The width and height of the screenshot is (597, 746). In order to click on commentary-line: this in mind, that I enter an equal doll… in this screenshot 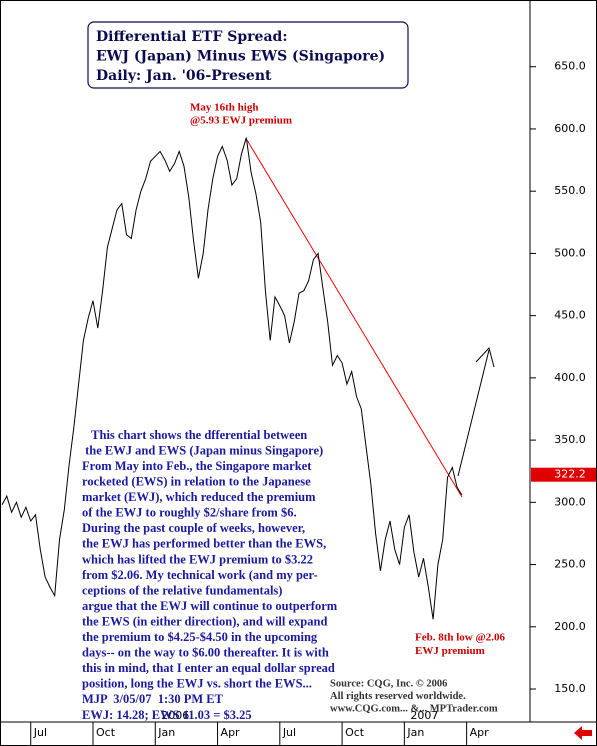, I will do `click(208, 668)`.